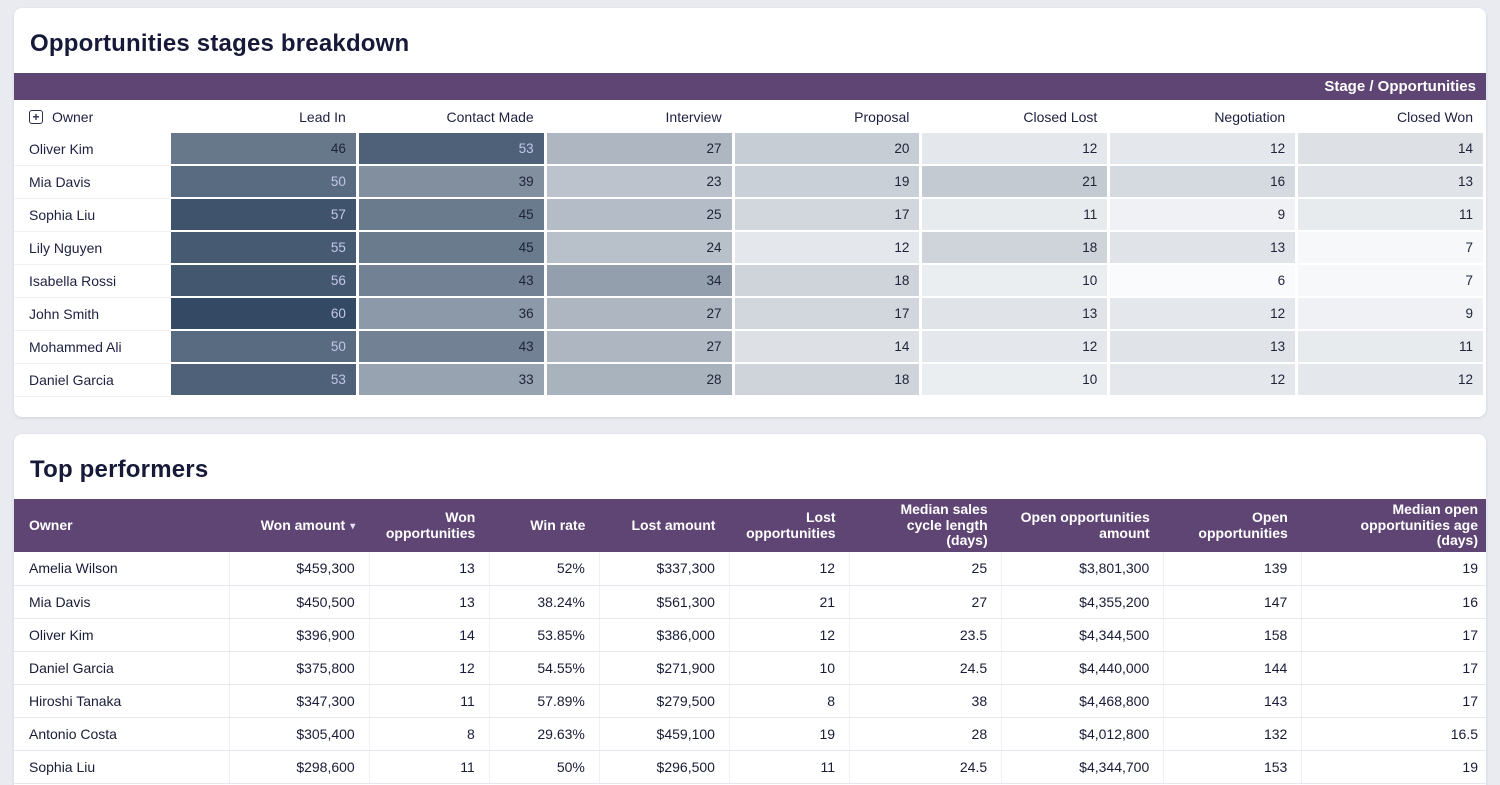 This screenshot has height=785, width=1500. Describe the element at coordinates (1016, 182) in the screenshot. I see `heatmap-cell: 21` at that location.